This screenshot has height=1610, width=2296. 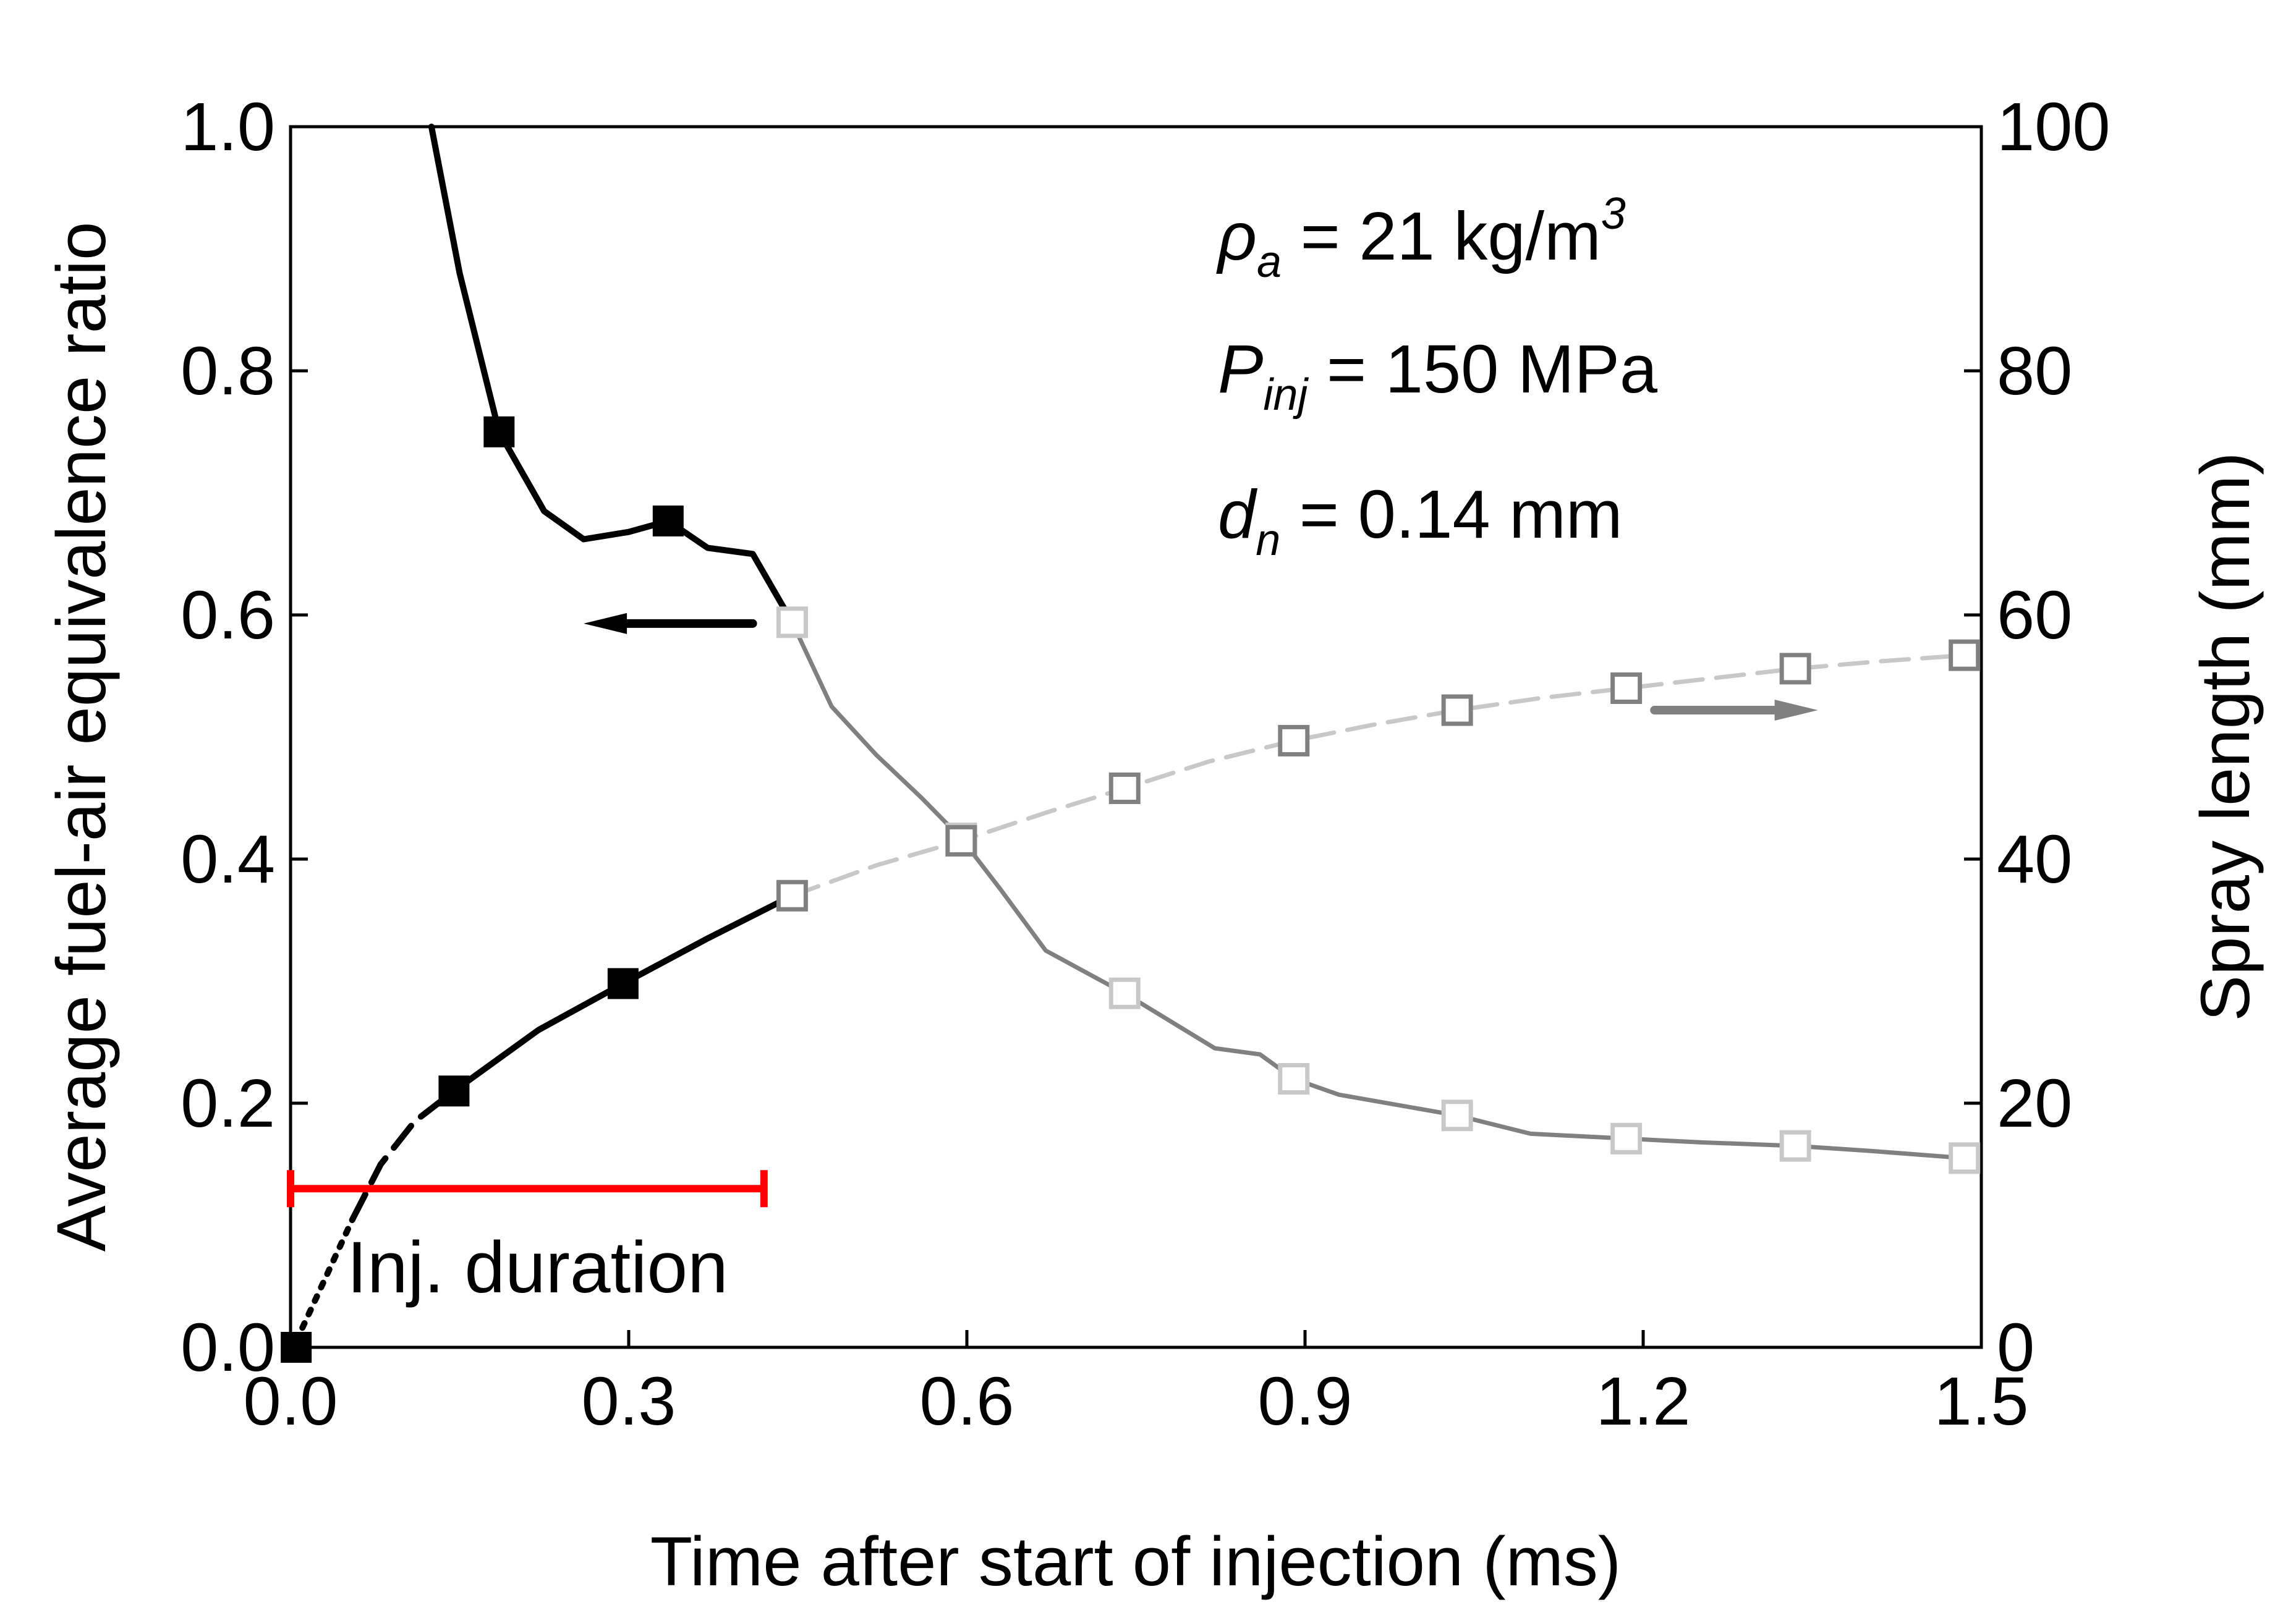 What do you see at coordinates (537, 1267) in the screenshot?
I see `injection-duration-label: Inj. duration` at bounding box center [537, 1267].